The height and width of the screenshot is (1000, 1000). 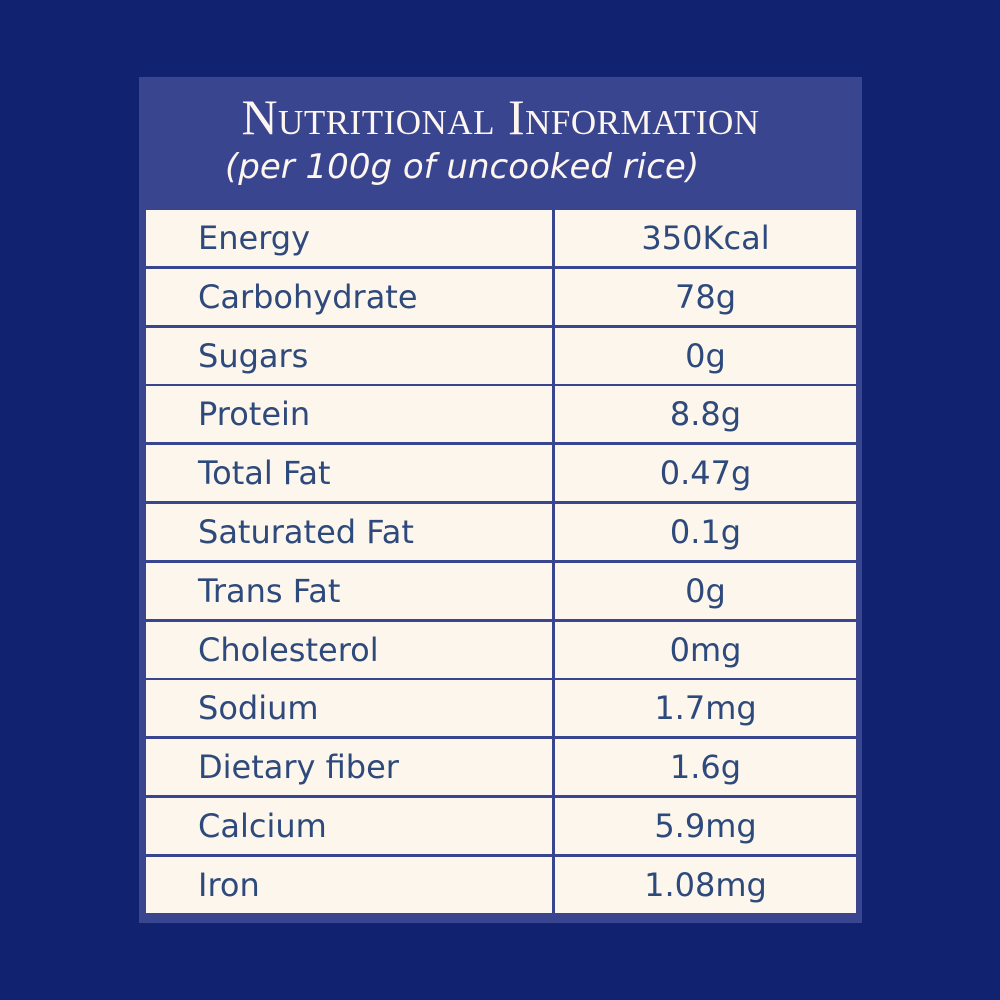 What do you see at coordinates (500, 117) in the screenshot?
I see `title: Nutritional Information` at bounding box center [500, 117].